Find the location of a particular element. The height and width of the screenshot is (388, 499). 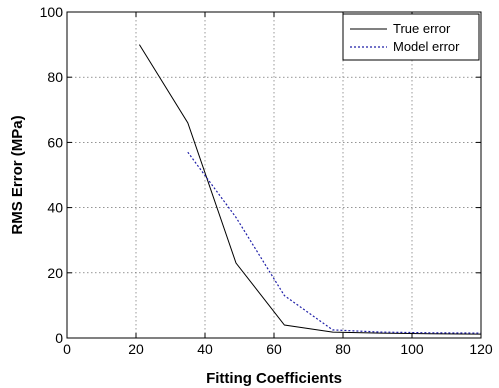

legend: True error Model error is located at coordinates (411, 37).